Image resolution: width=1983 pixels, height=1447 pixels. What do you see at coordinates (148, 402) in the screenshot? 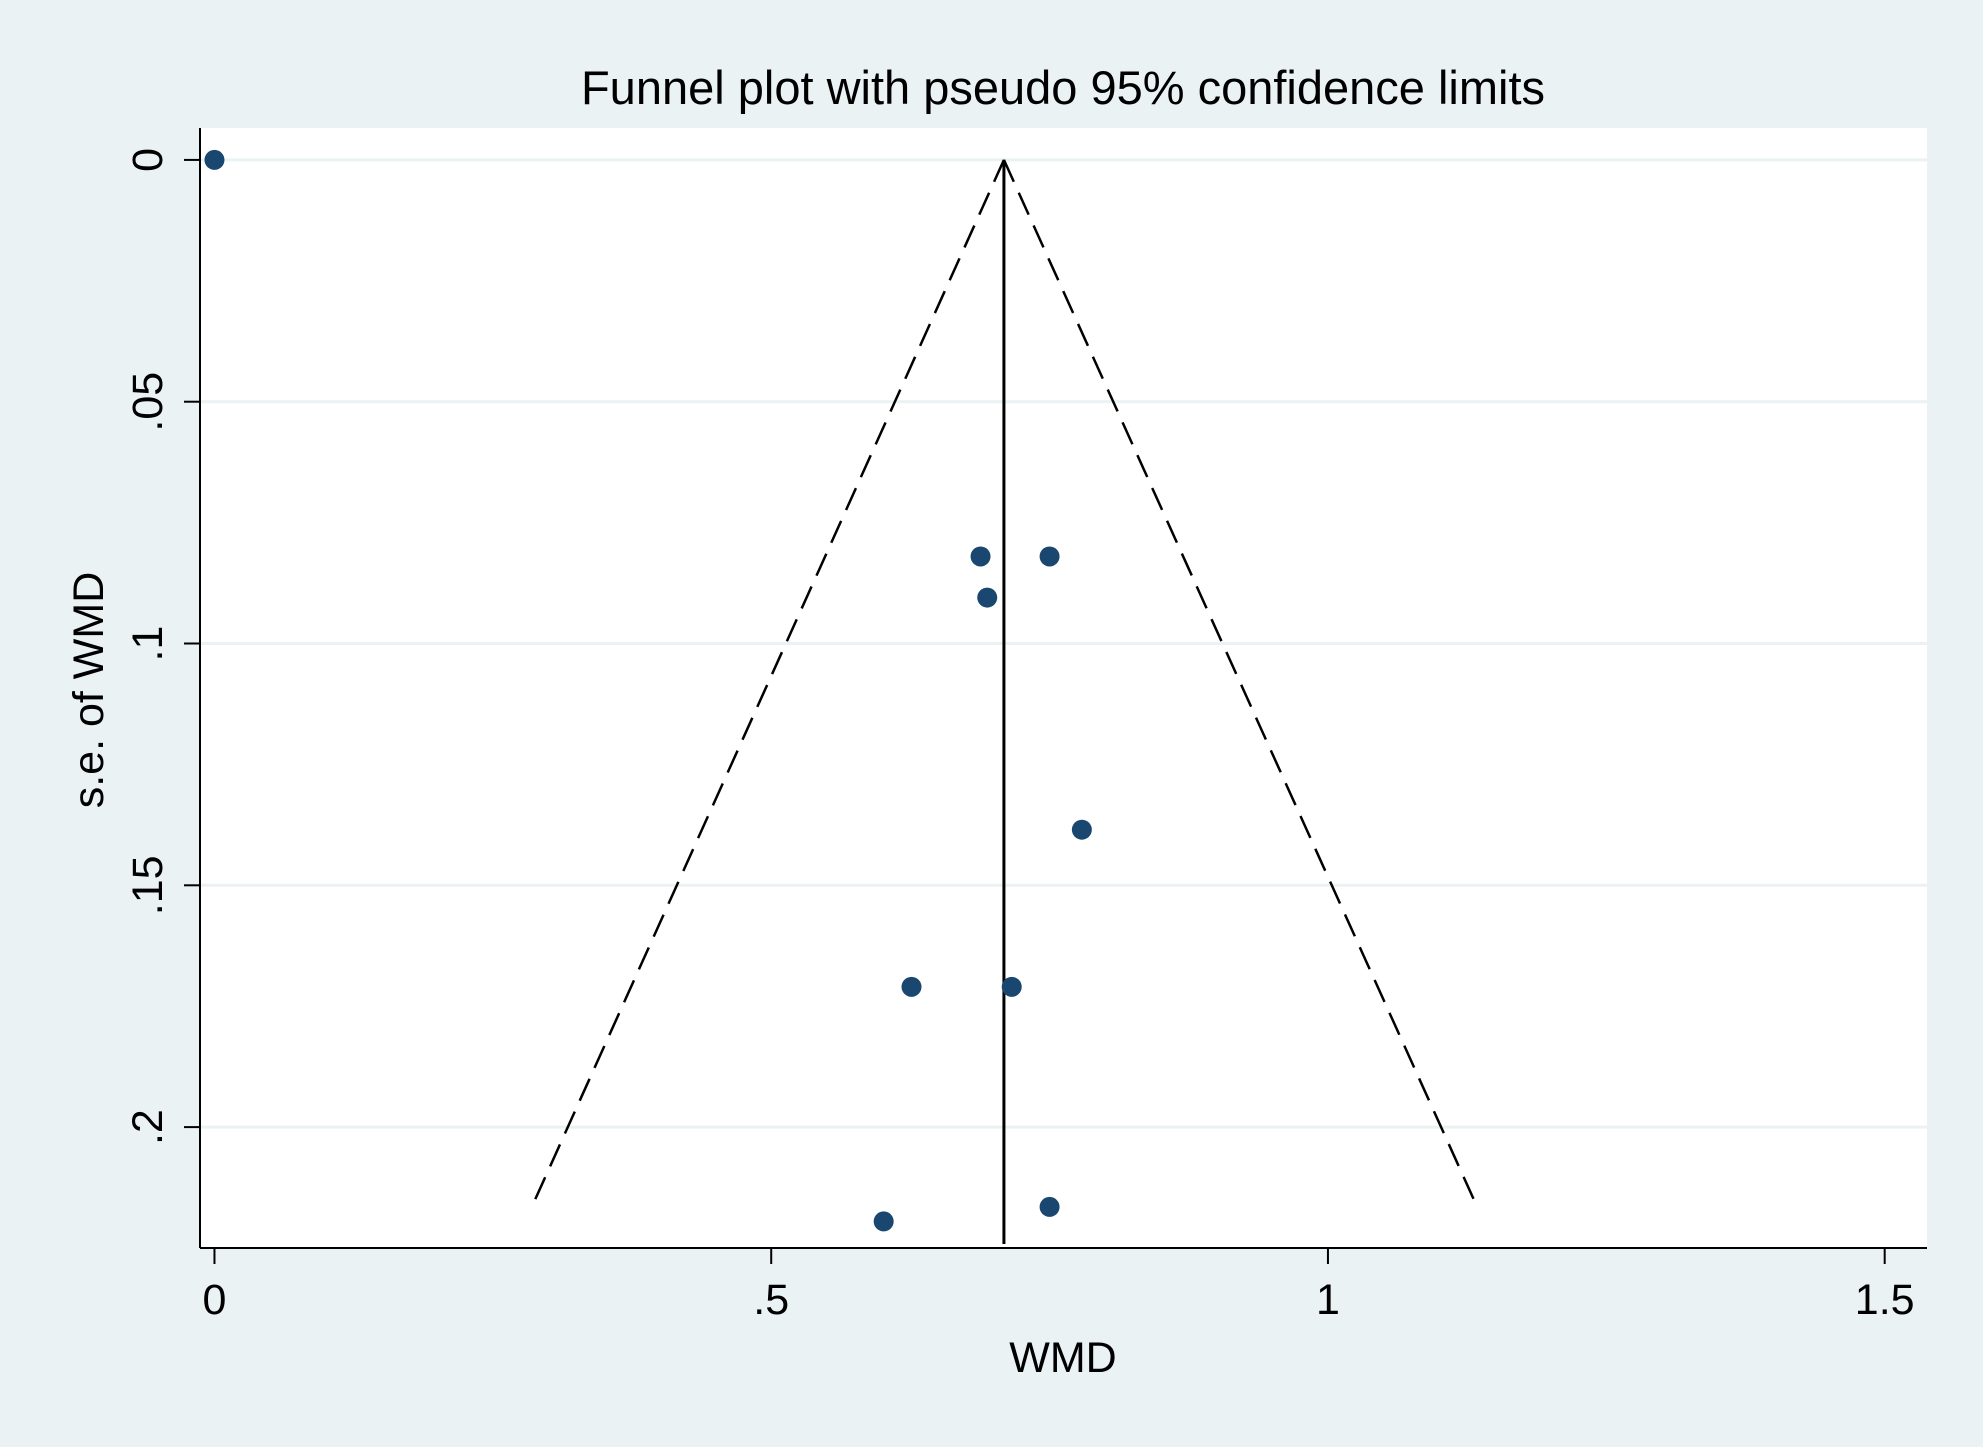
I see `y-tick-label: .05` at bounding box center [148, 402].